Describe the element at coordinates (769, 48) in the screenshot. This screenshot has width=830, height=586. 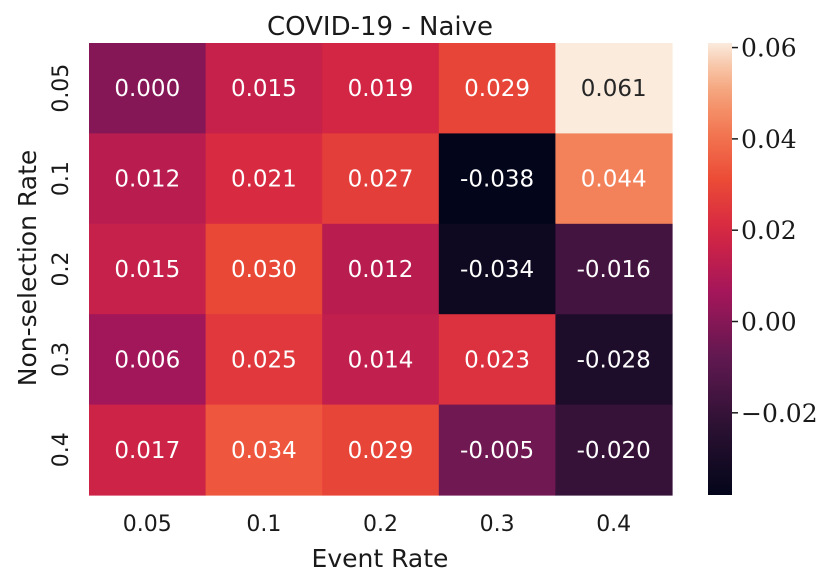
I see `colorbar-tick-label: 0.06` at that location.